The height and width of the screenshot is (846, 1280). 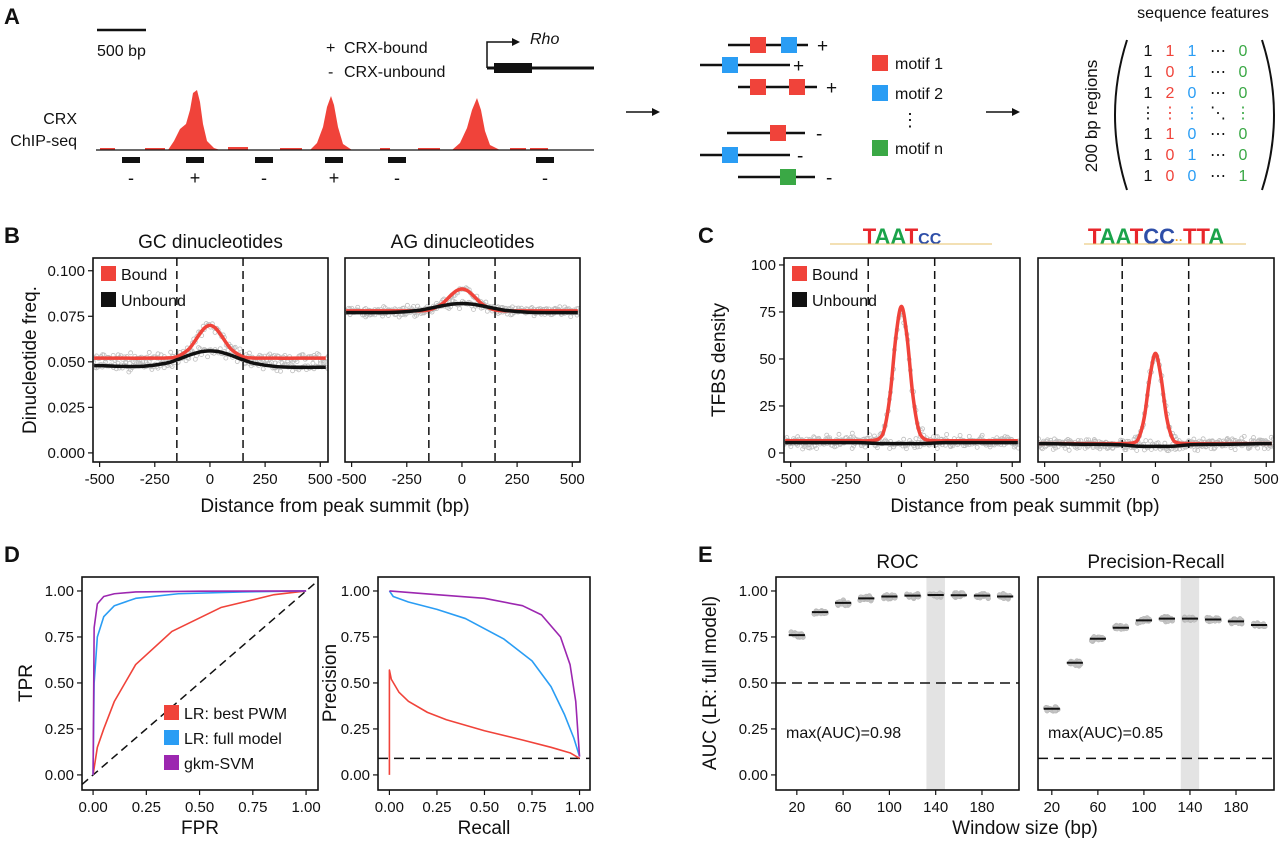 What do you see at coordinates (791, 479) in the screenshot?
I see `x-tick-label: -500` at bounding box center [791, 479].